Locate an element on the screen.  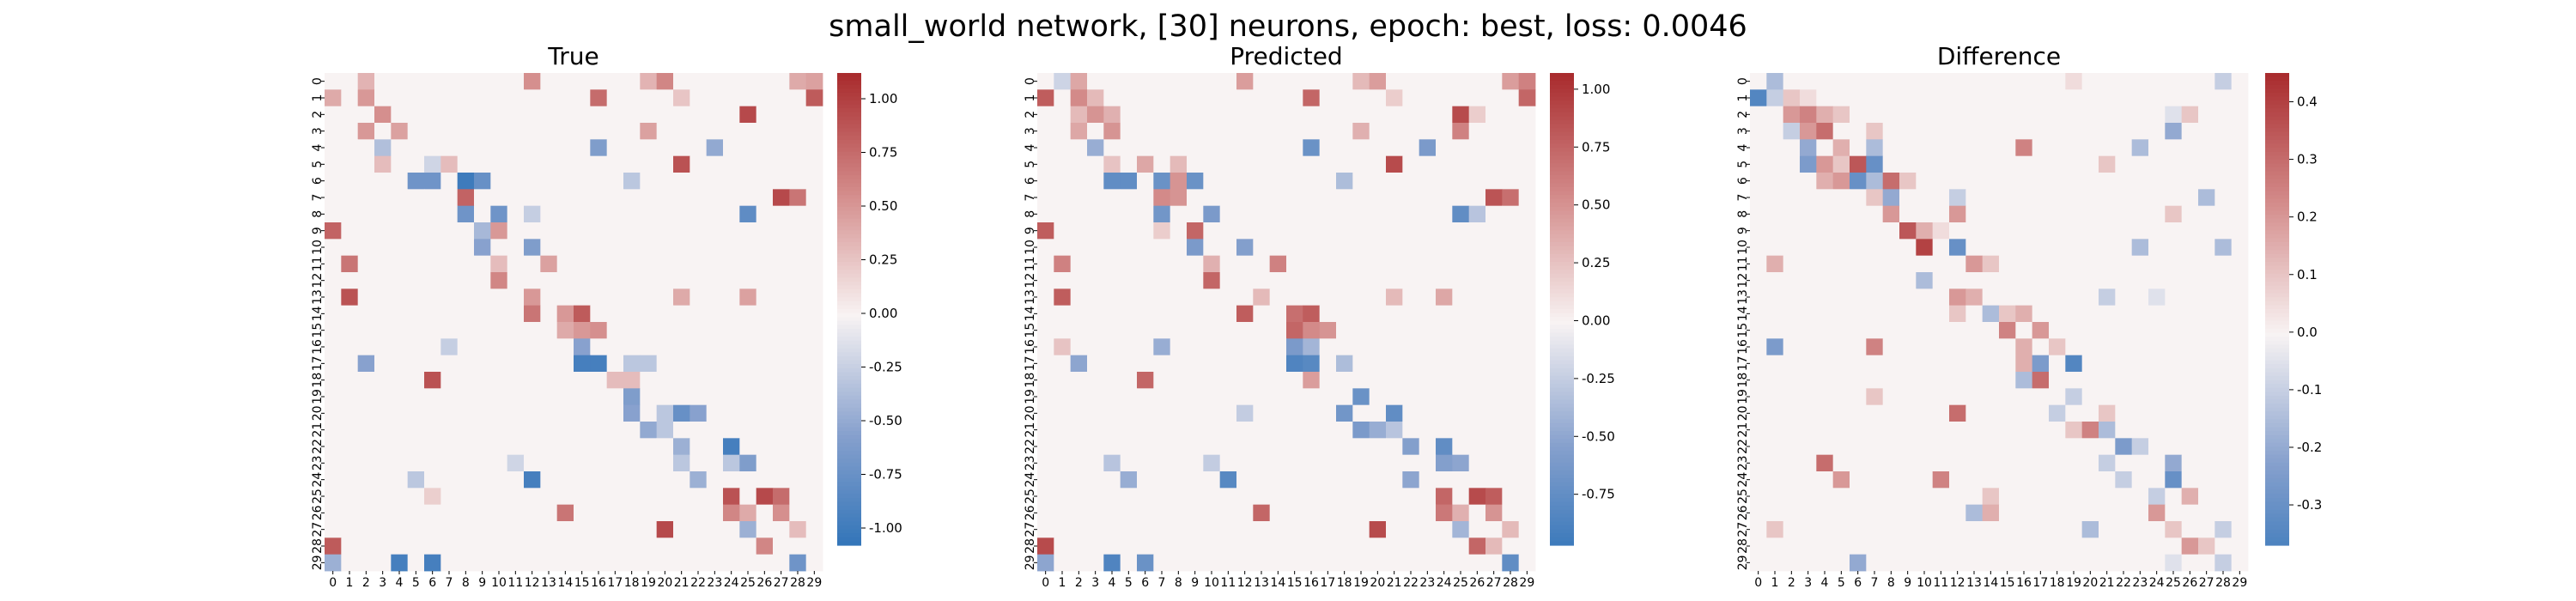
x-tick-label: 15 is located at coordinates (1295, 583).